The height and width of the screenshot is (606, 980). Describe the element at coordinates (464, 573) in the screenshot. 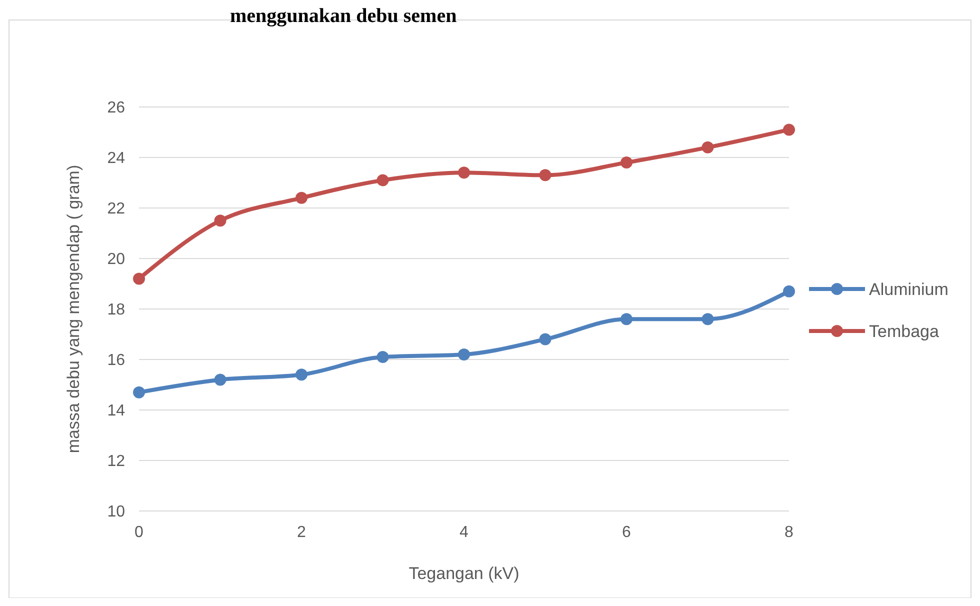

I see `x-axis-title: Tegangan (kV)` at that location.